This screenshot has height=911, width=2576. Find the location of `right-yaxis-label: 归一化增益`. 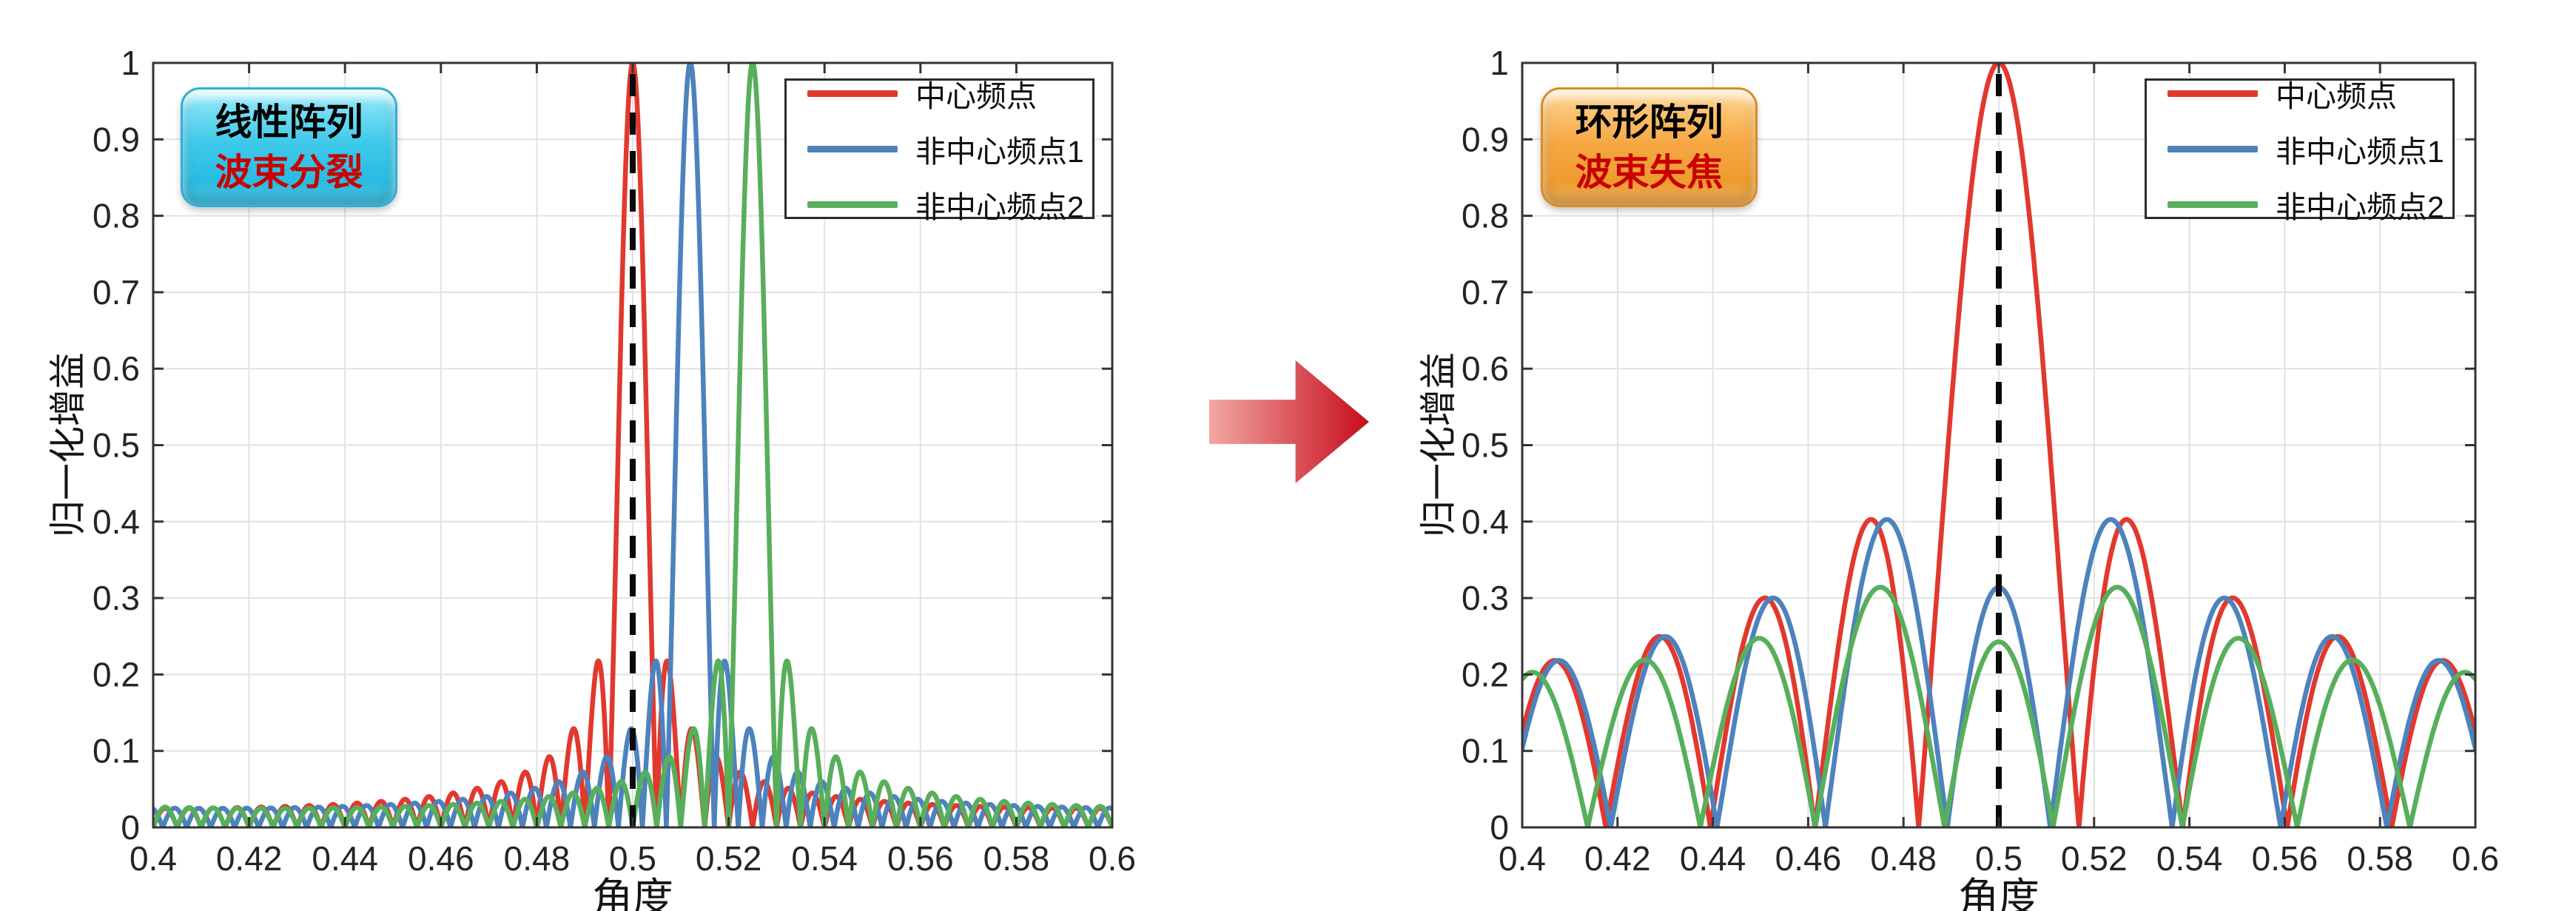

right-yaxis-label: 归一化增益 is located at coordinates (1438, 444).